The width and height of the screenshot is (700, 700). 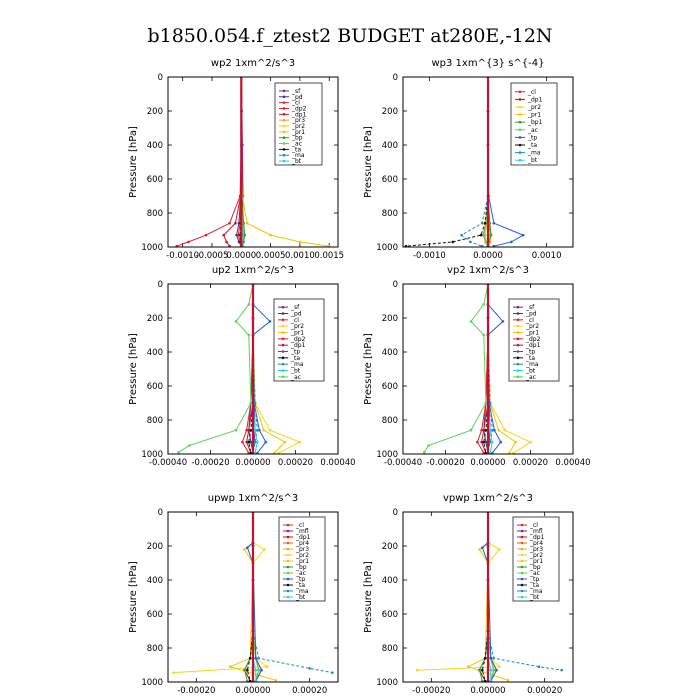 I want to click on legend-marker_dp2, so click(x=283, y=339).